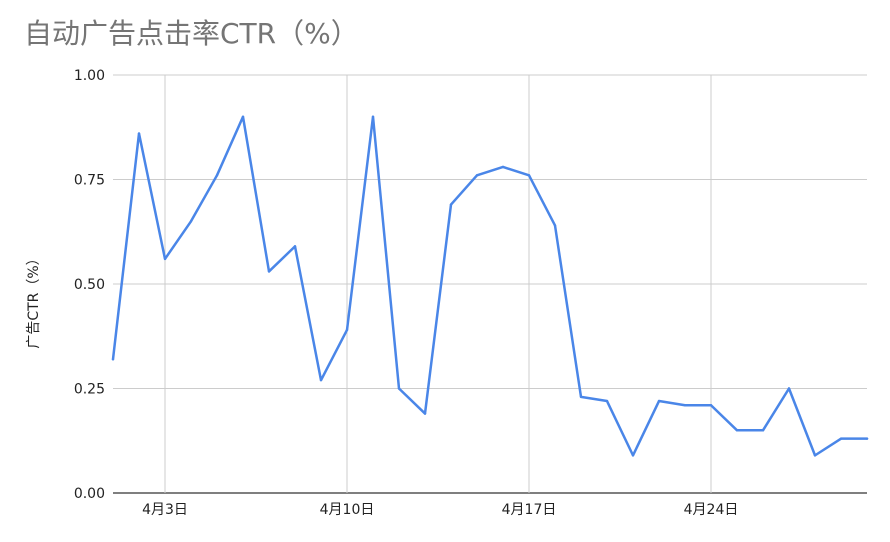 The height and width of the screenshot is (542, 890). I want to click on y-tick-label: 1.00, so click(89, 76).